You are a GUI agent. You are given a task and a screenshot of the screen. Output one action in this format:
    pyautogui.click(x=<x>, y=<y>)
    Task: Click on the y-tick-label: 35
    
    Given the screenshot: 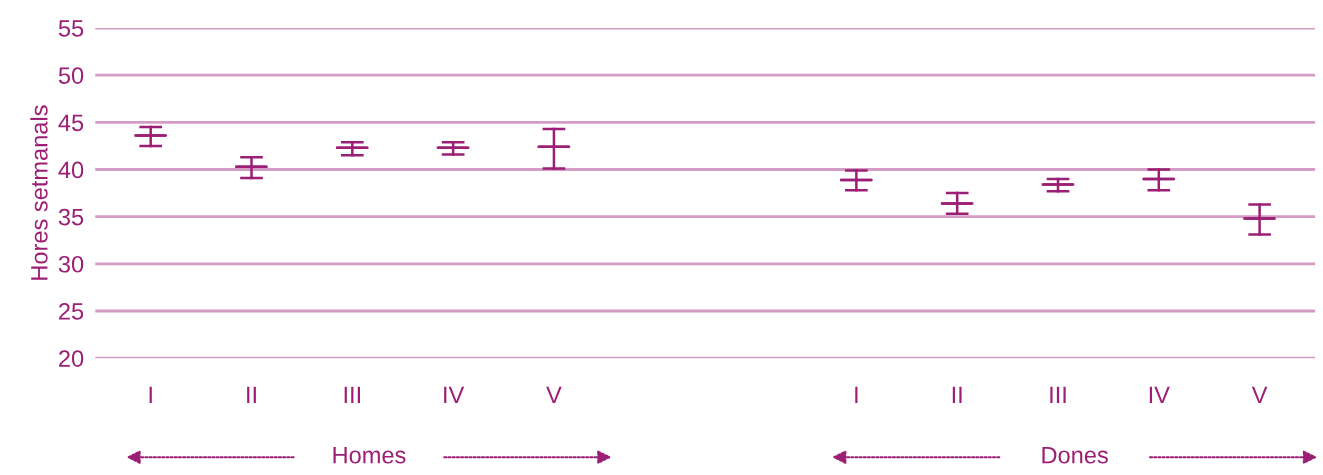 What is the action you would take?
    pyautogui.click(x=71, y=217)
    